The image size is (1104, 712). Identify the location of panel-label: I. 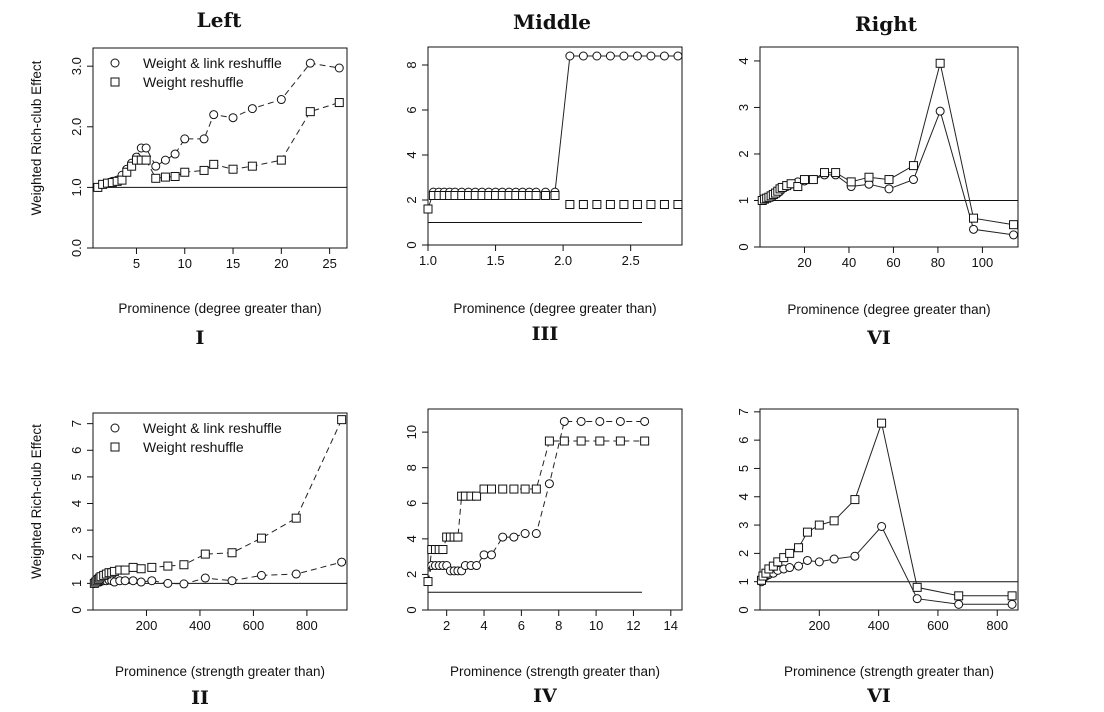
(200, 338).